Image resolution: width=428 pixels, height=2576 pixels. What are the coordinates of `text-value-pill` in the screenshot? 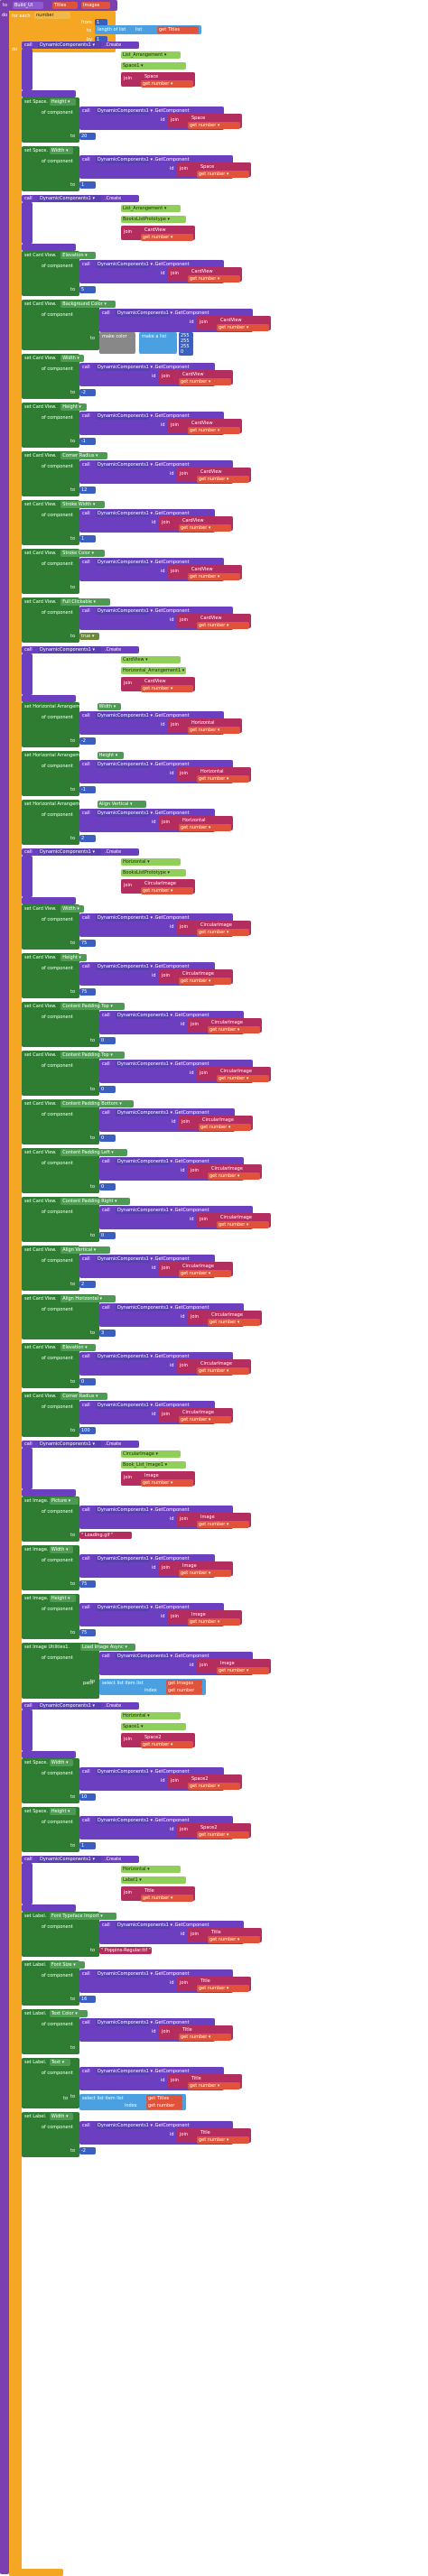 It's located at (105, 1535).